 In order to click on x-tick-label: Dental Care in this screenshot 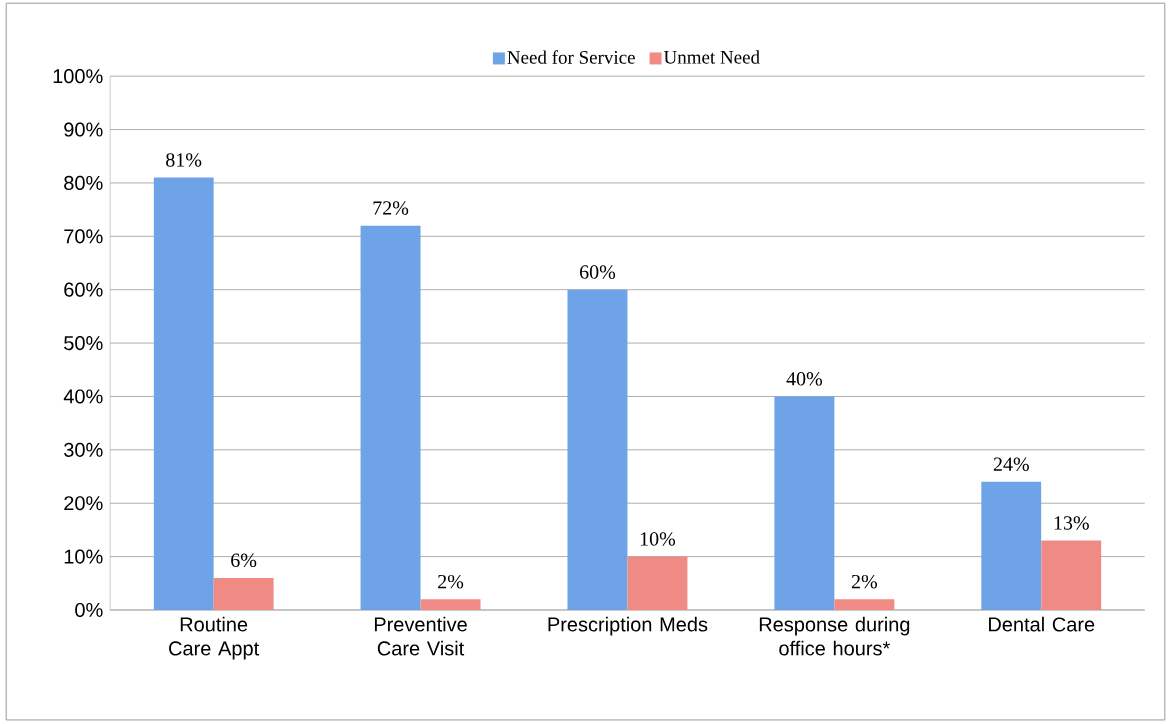, I will do `click(1042, 624)`.